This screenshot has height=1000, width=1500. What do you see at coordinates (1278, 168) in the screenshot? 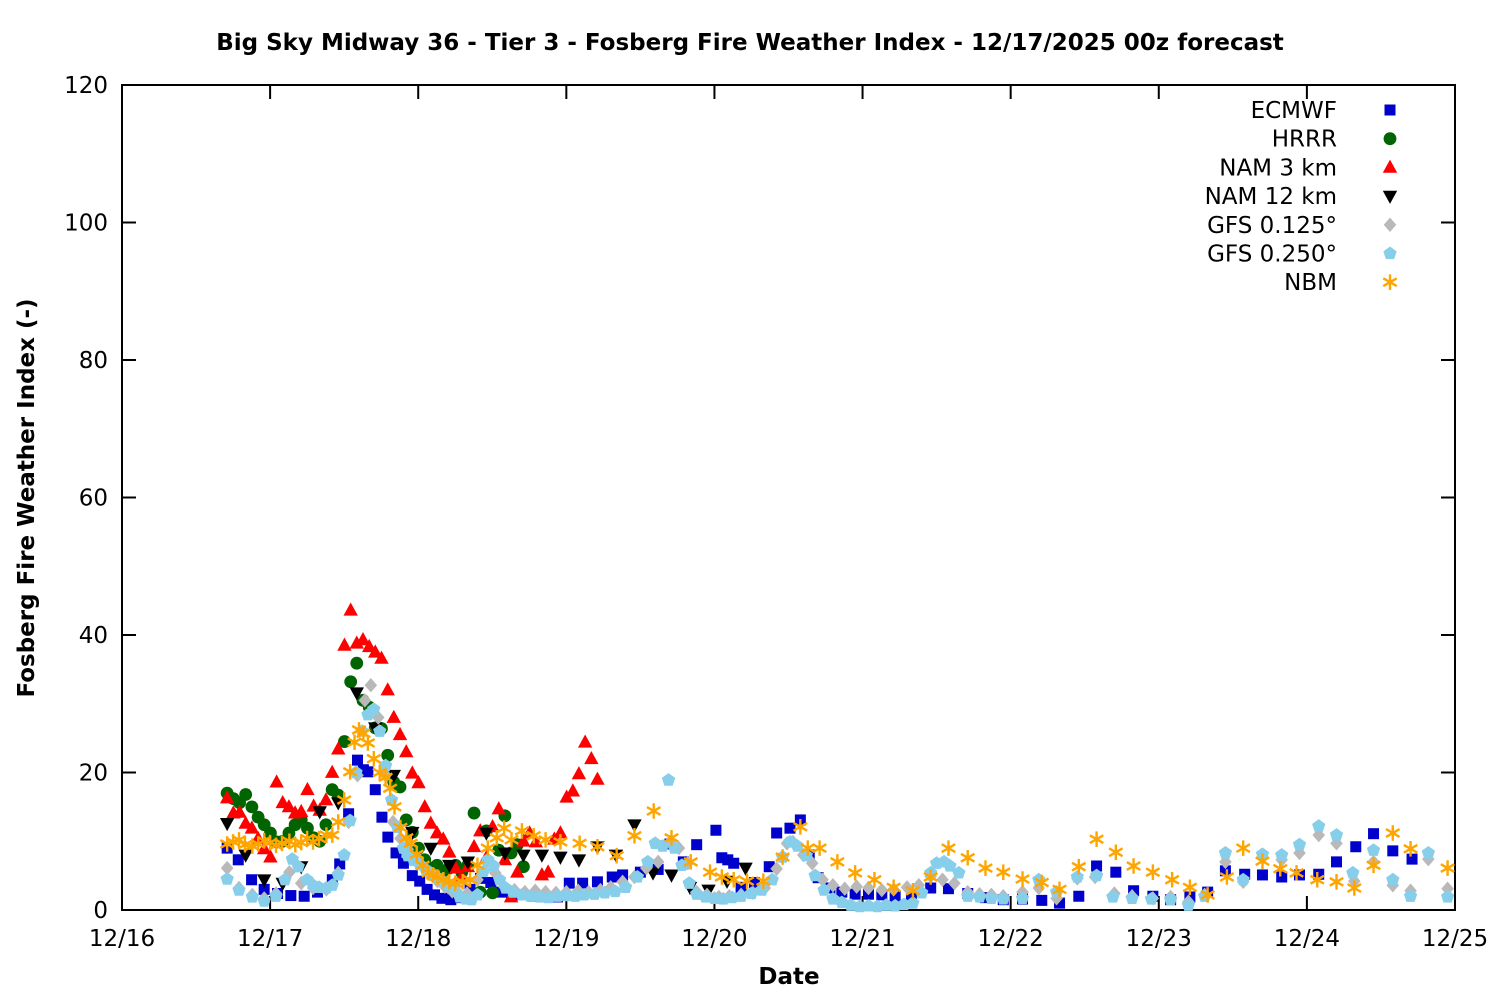
I see `legend-label: NAM 3 km` at bounding box center [1278, 168].